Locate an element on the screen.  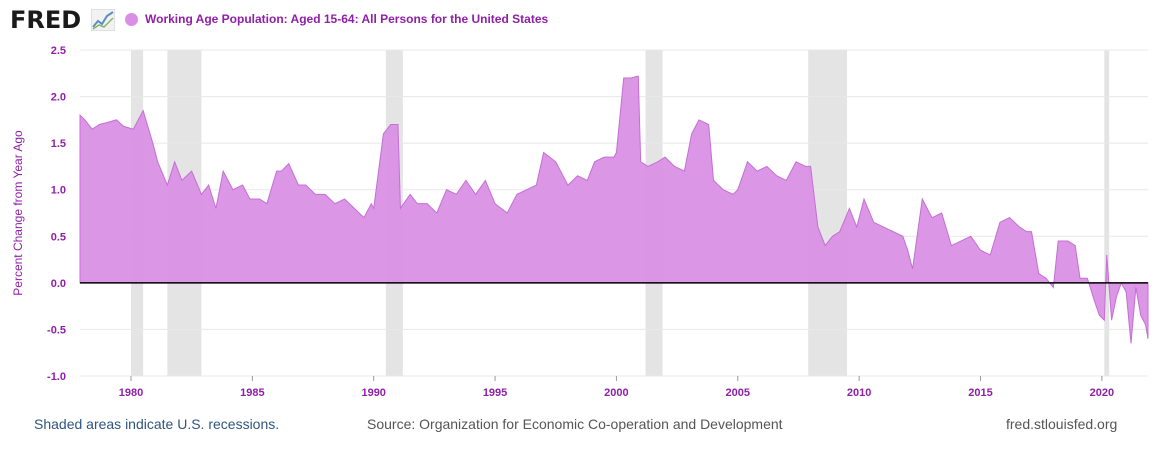
x-axis-ticks: 1980 1985 1990 1995 2000 2005 2010 2015 2020 is located at coordinates (616, 387).